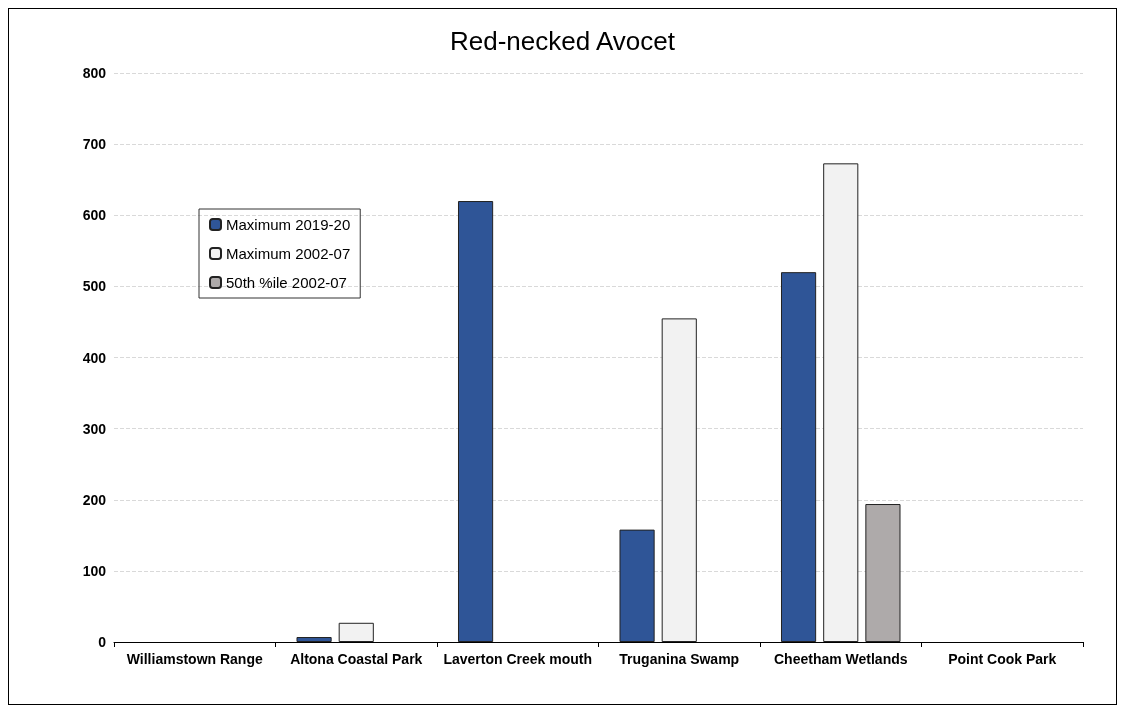 Image resolution: width=1125 pixels, height=715 pixels. Describe the element at coordinates (94, 570) in the screenshot. I see `y-tick-label: 100` at that location.